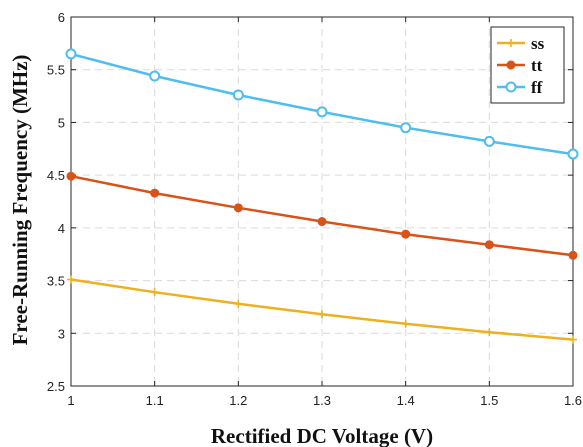 The width and height of the screenshot is (583, 447). What do you see at coordinates (520, 87) in the screenshot?
I see `legend-item-ff: ff` at bounding box center [520, 87].